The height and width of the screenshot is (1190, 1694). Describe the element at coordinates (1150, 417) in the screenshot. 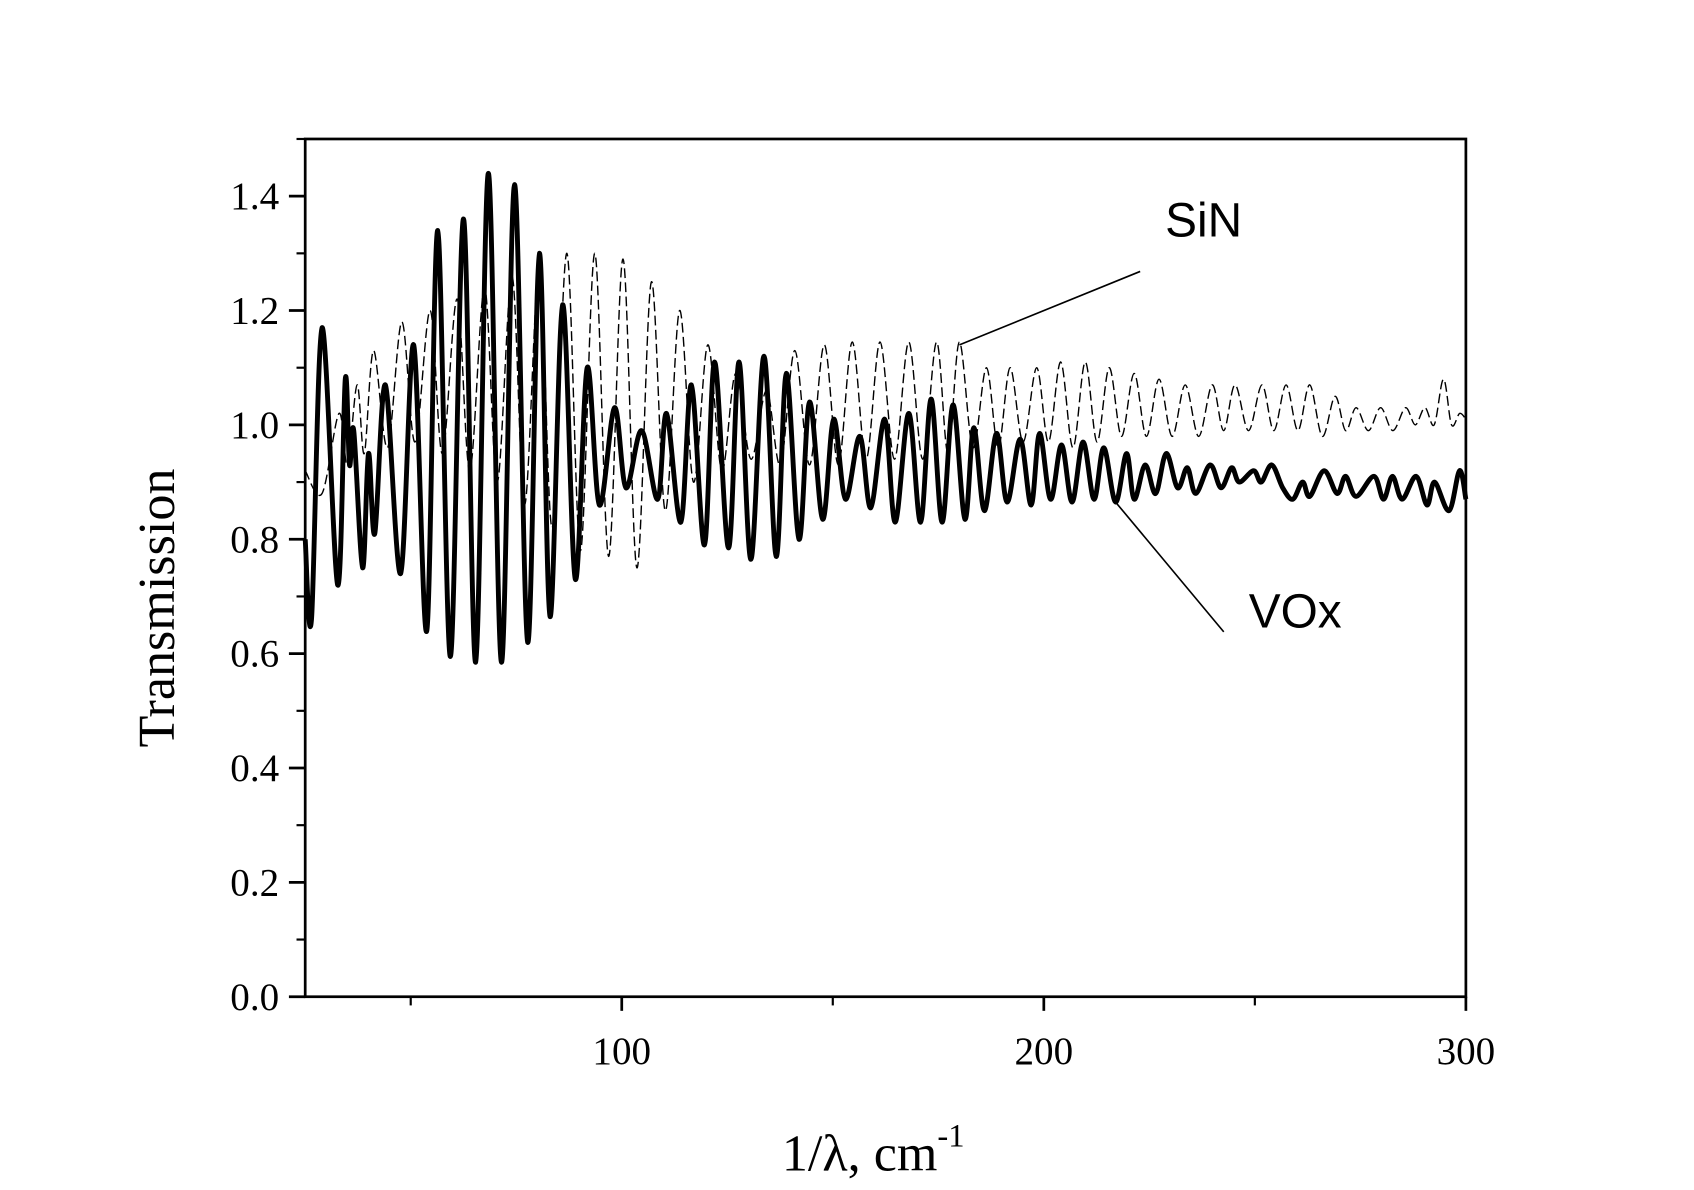

I see `annotation-layer: SiN VOx` at that location.